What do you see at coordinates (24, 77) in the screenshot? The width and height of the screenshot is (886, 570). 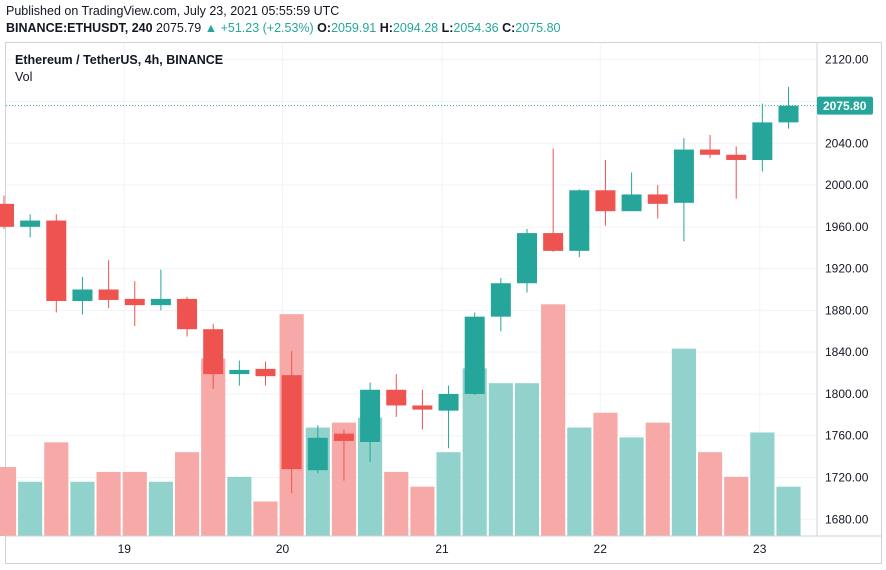 I see `legend-volume: Vol` at bounding box center [24, 77].